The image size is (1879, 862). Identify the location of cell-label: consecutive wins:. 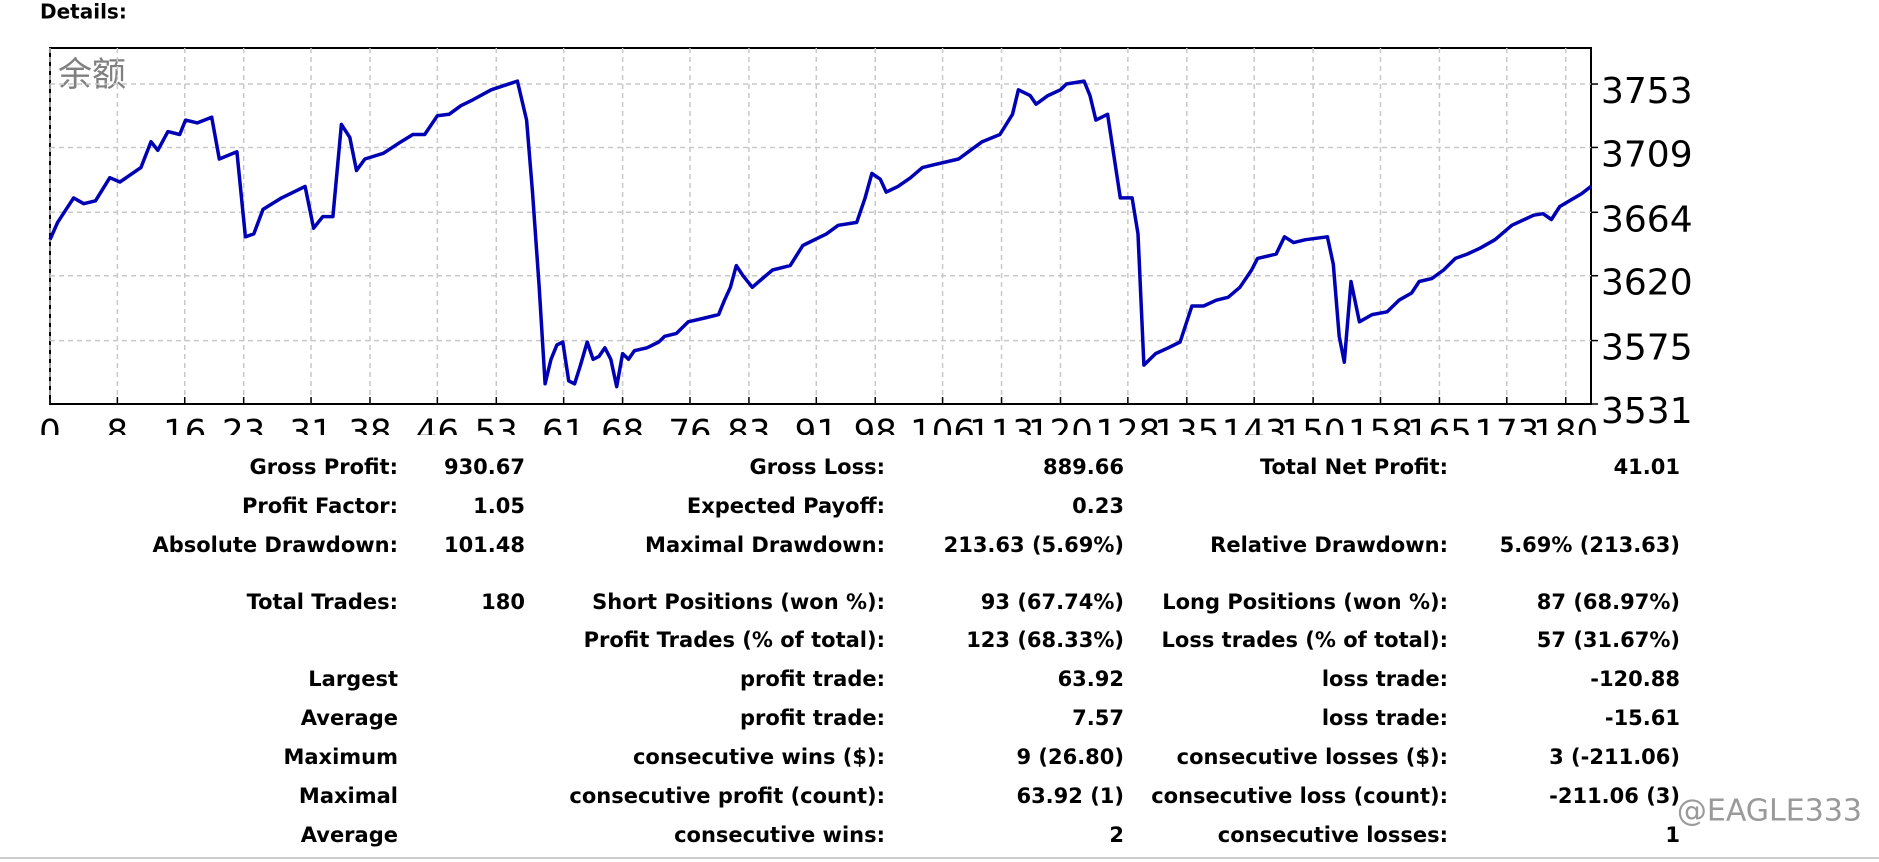
(779, 835).